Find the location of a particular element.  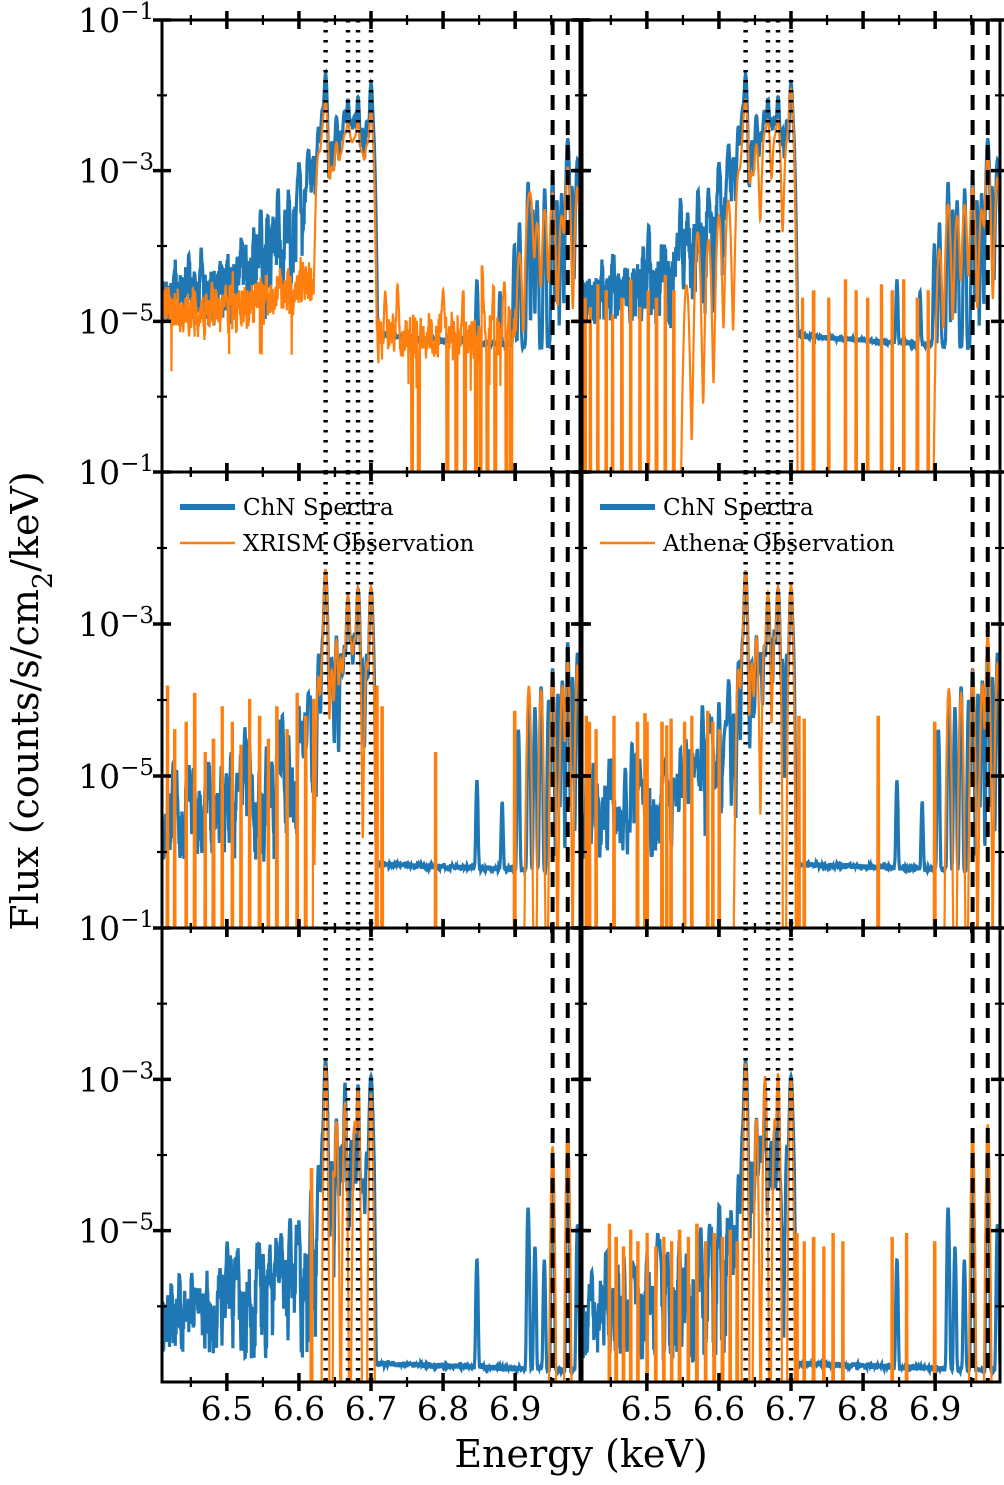

x-axis-label: Energy (keV) is located at coordinates (580, 1454).